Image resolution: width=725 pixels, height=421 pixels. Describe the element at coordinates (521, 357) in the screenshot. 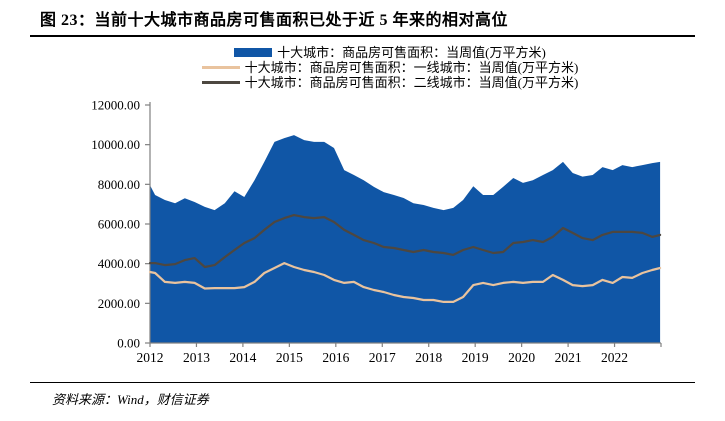

I see `x-tick-label: 2020` at that location.